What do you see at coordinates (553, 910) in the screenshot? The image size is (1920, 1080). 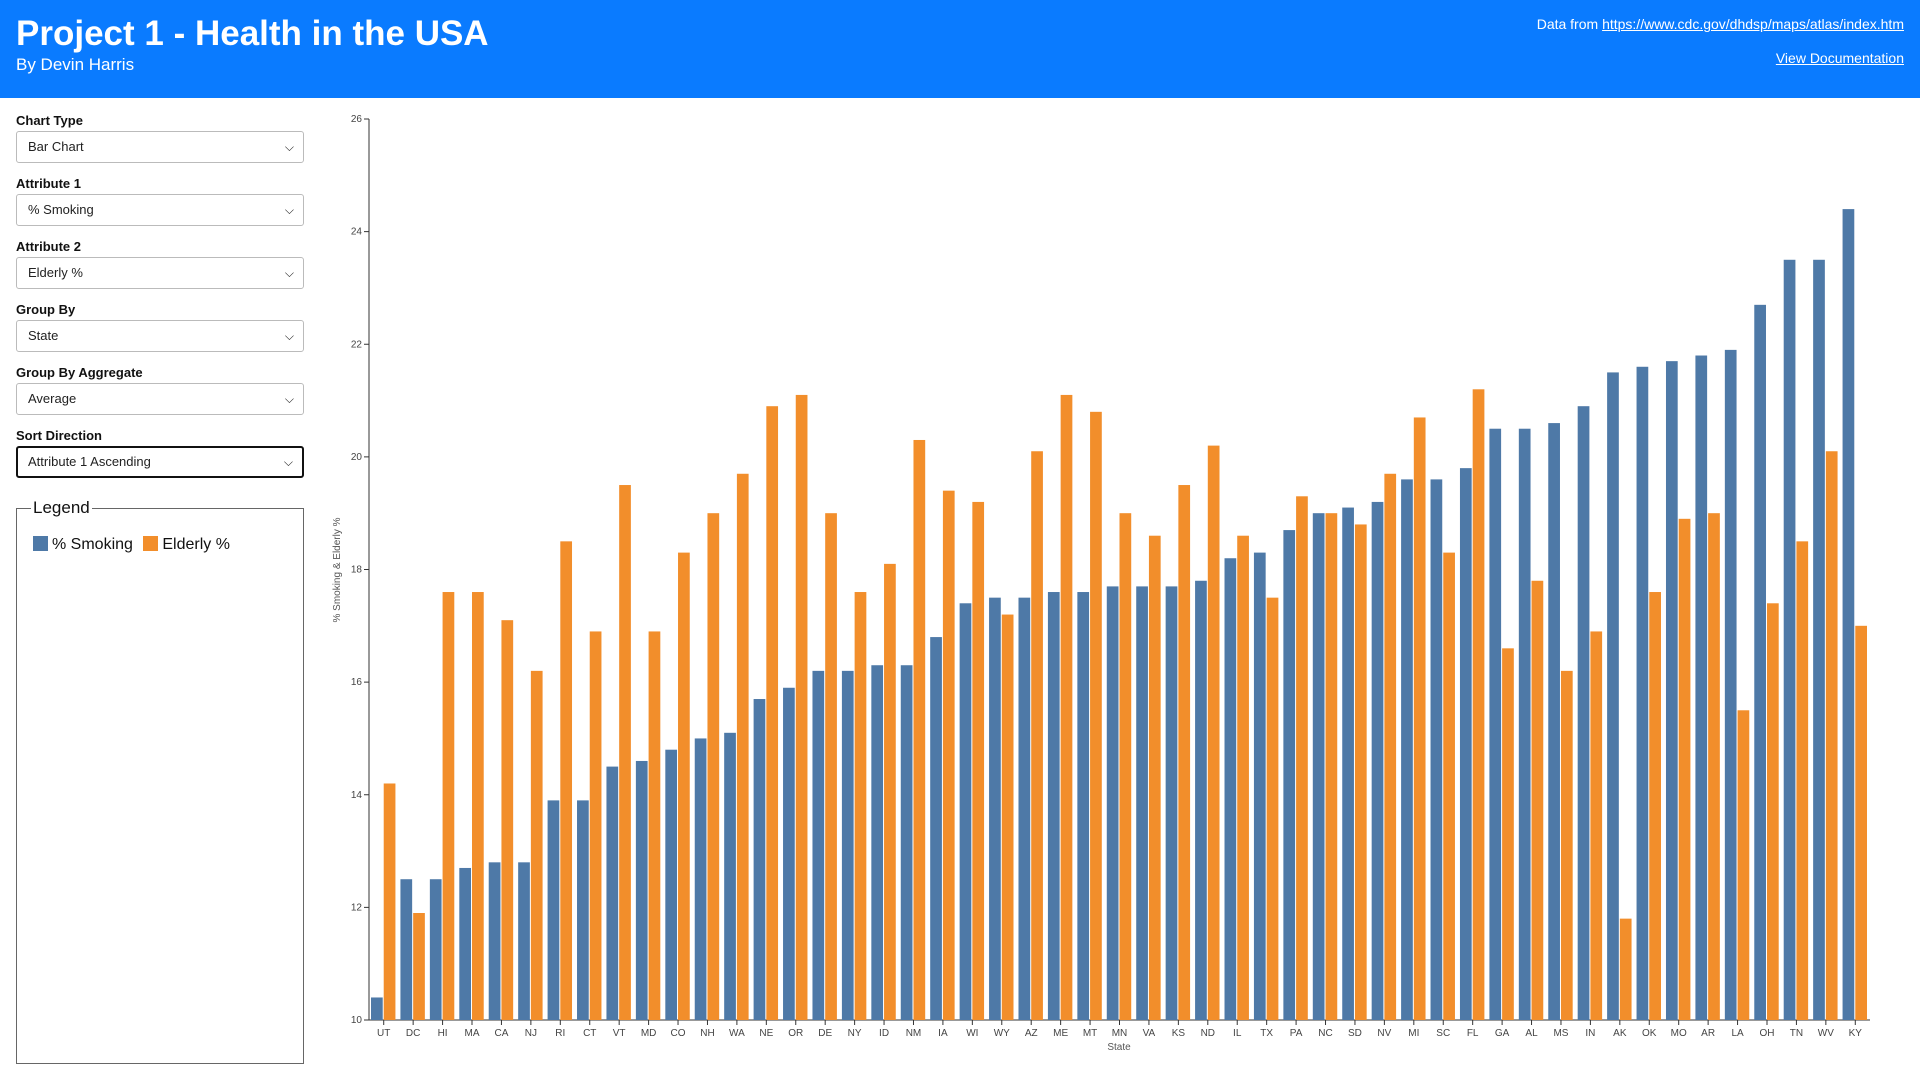 I see `bar-ri-smoking` at bounding box center [553, 910].